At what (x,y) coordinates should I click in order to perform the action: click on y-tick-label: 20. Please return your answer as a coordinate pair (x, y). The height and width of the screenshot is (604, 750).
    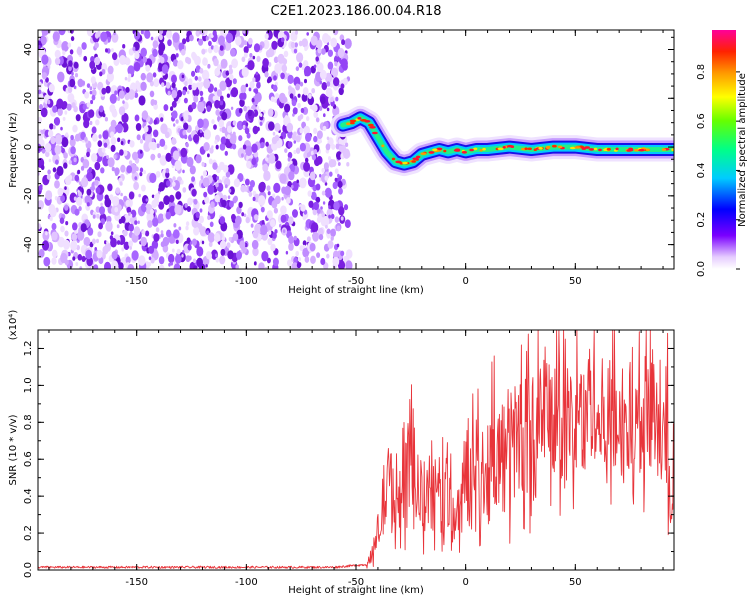
    Looking at the image, I should click on (28, 98).